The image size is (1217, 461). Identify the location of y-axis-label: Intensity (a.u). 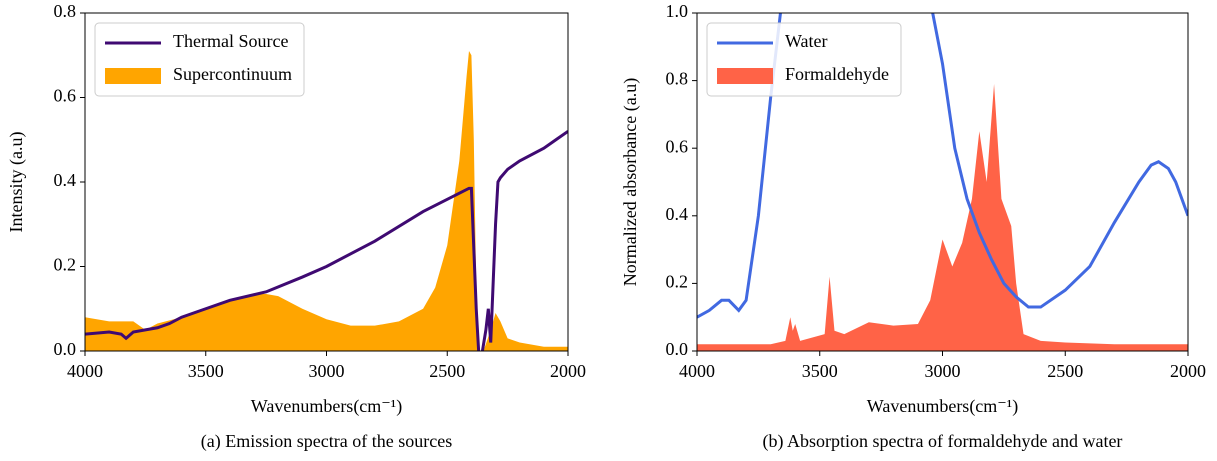
(16, 182).